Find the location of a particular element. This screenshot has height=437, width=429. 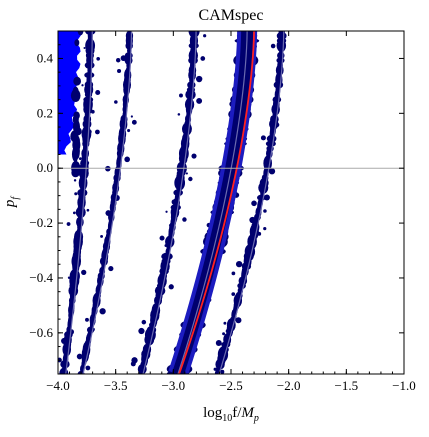

x-tick-label: −4.0 is located at coordinates (58, 385).